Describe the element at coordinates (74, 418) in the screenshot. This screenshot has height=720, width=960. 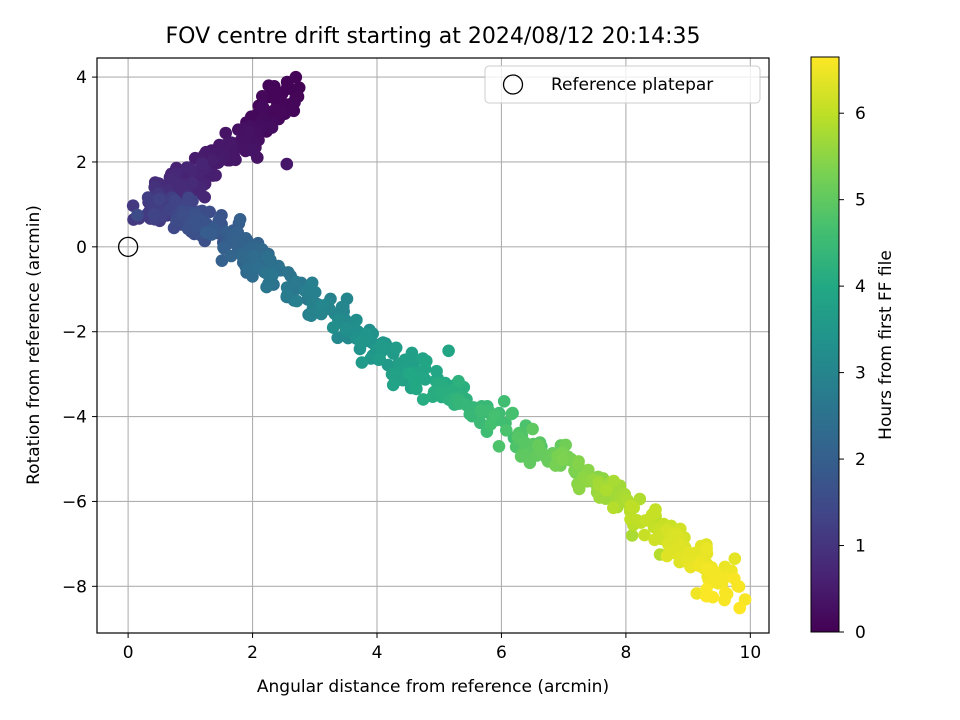
I see `y-tick-label: −4` at that location.